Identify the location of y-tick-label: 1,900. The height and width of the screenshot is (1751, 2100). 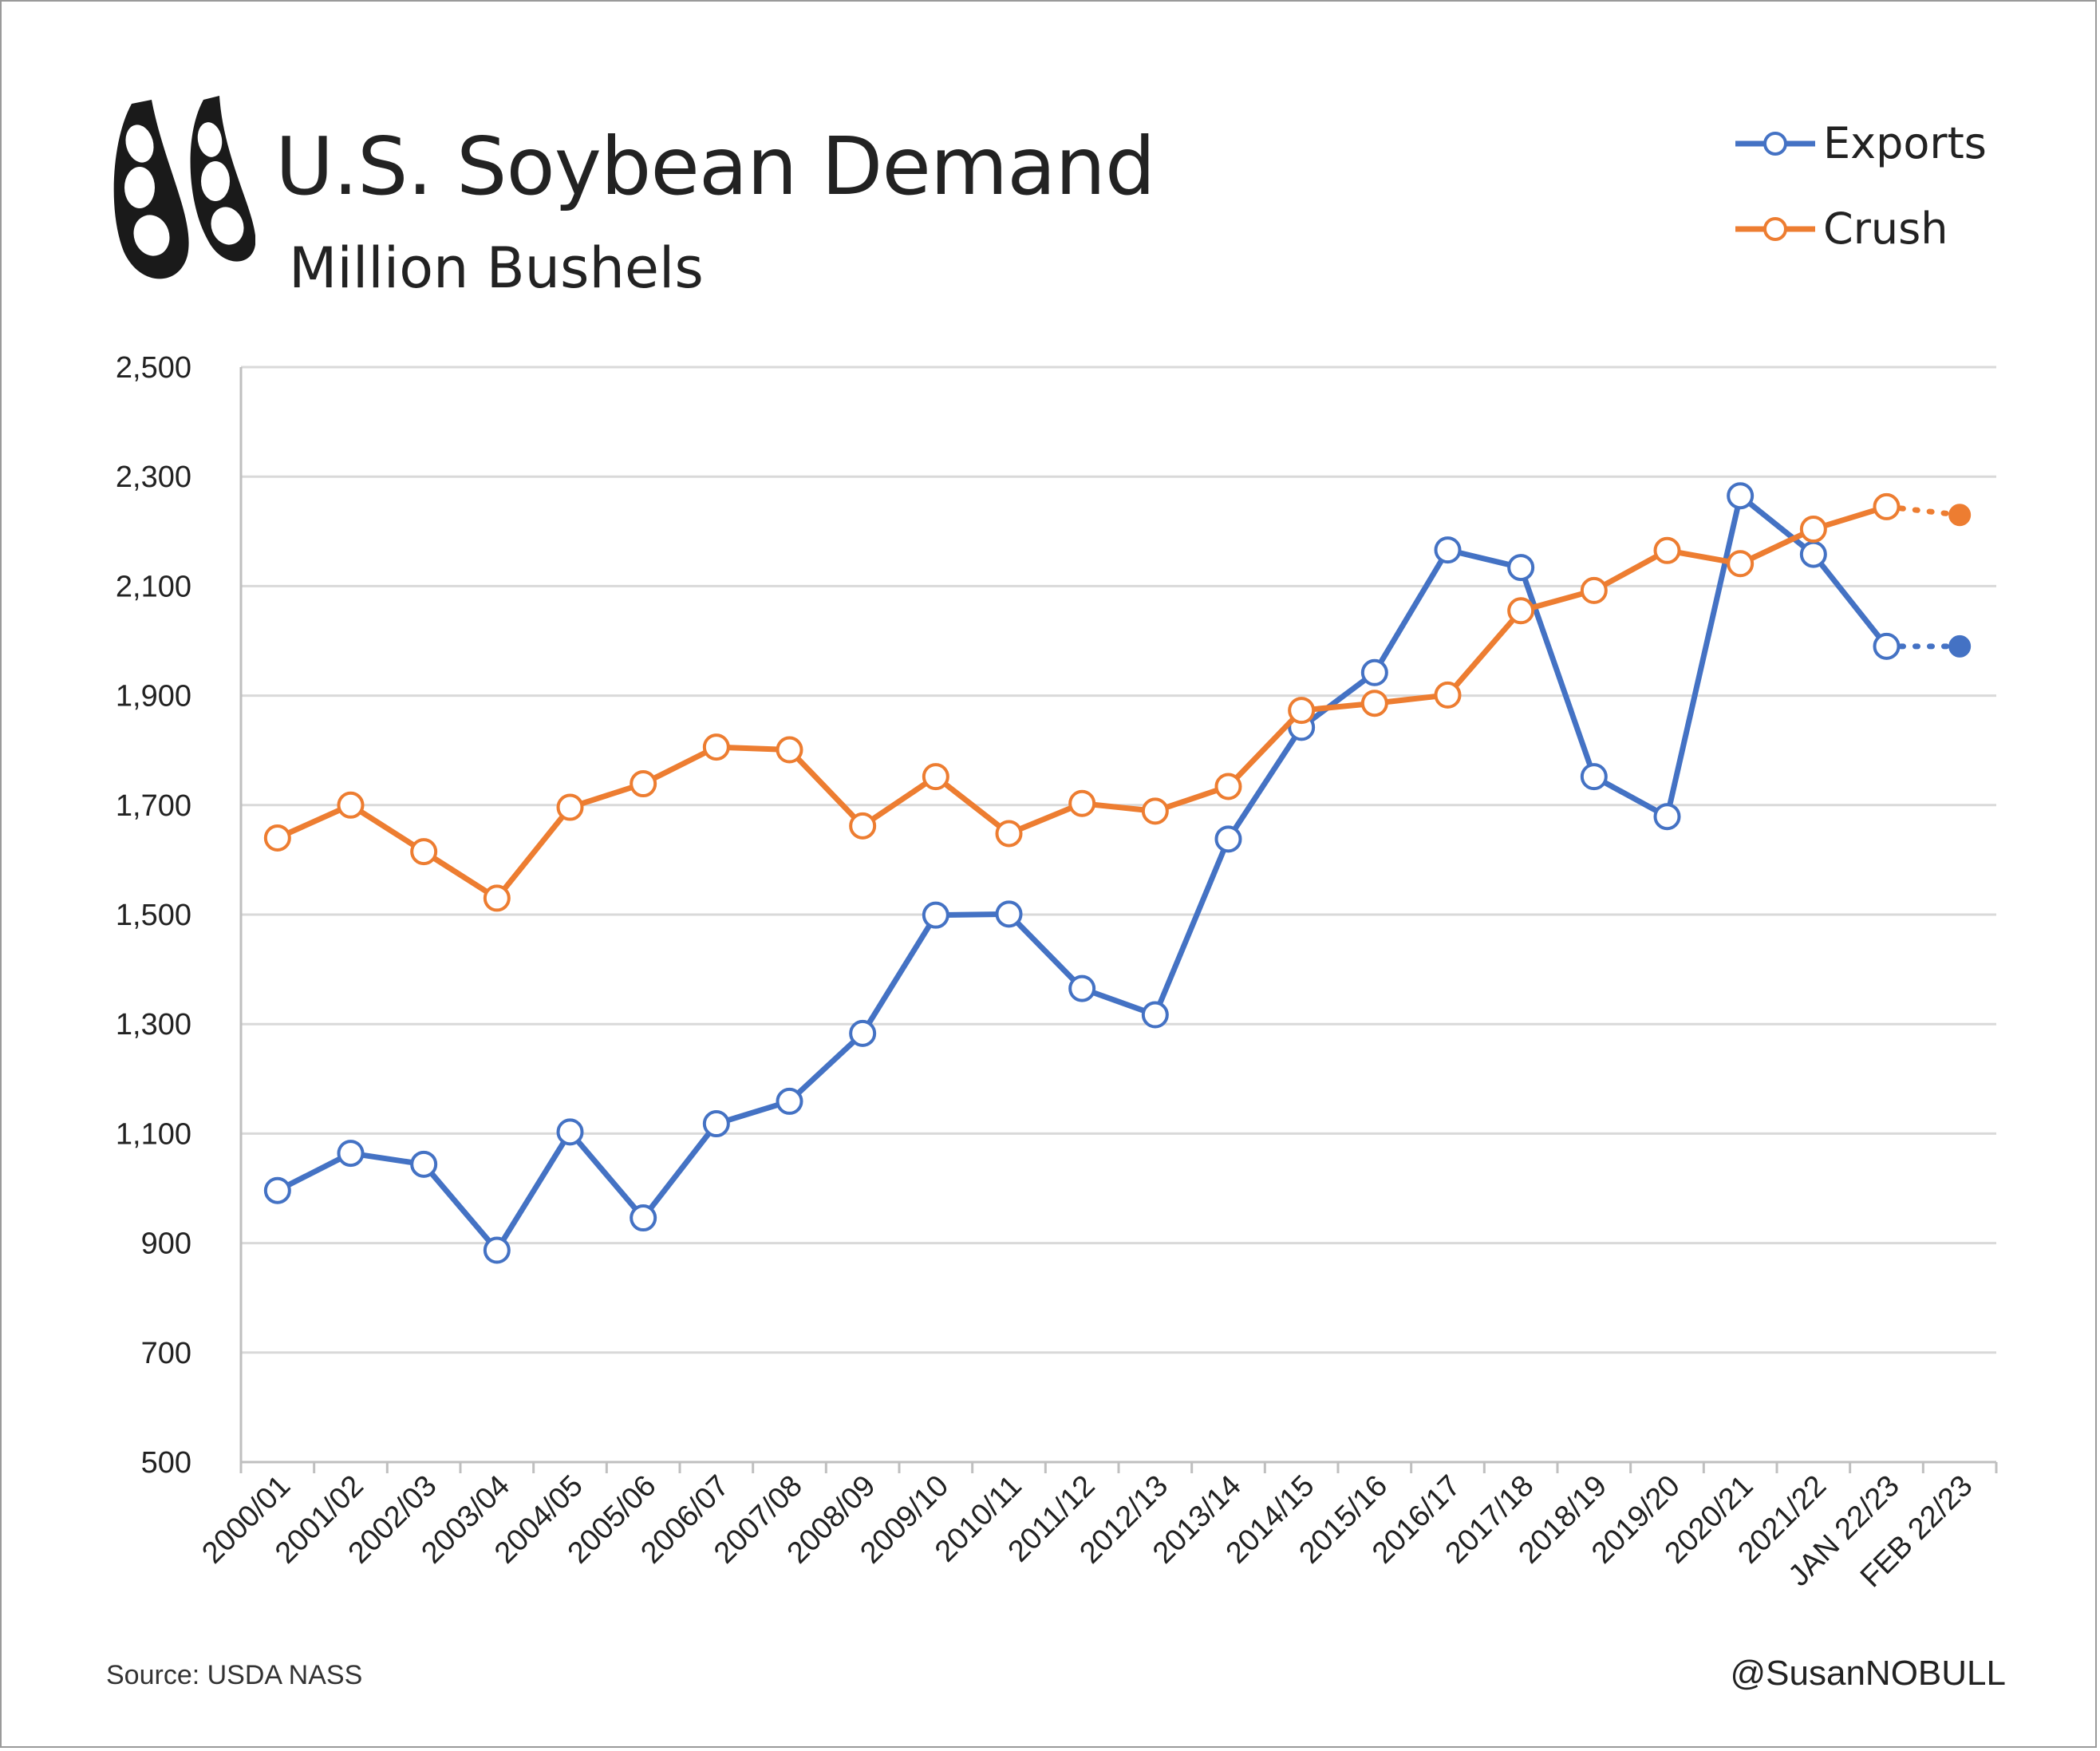
(153, 696).